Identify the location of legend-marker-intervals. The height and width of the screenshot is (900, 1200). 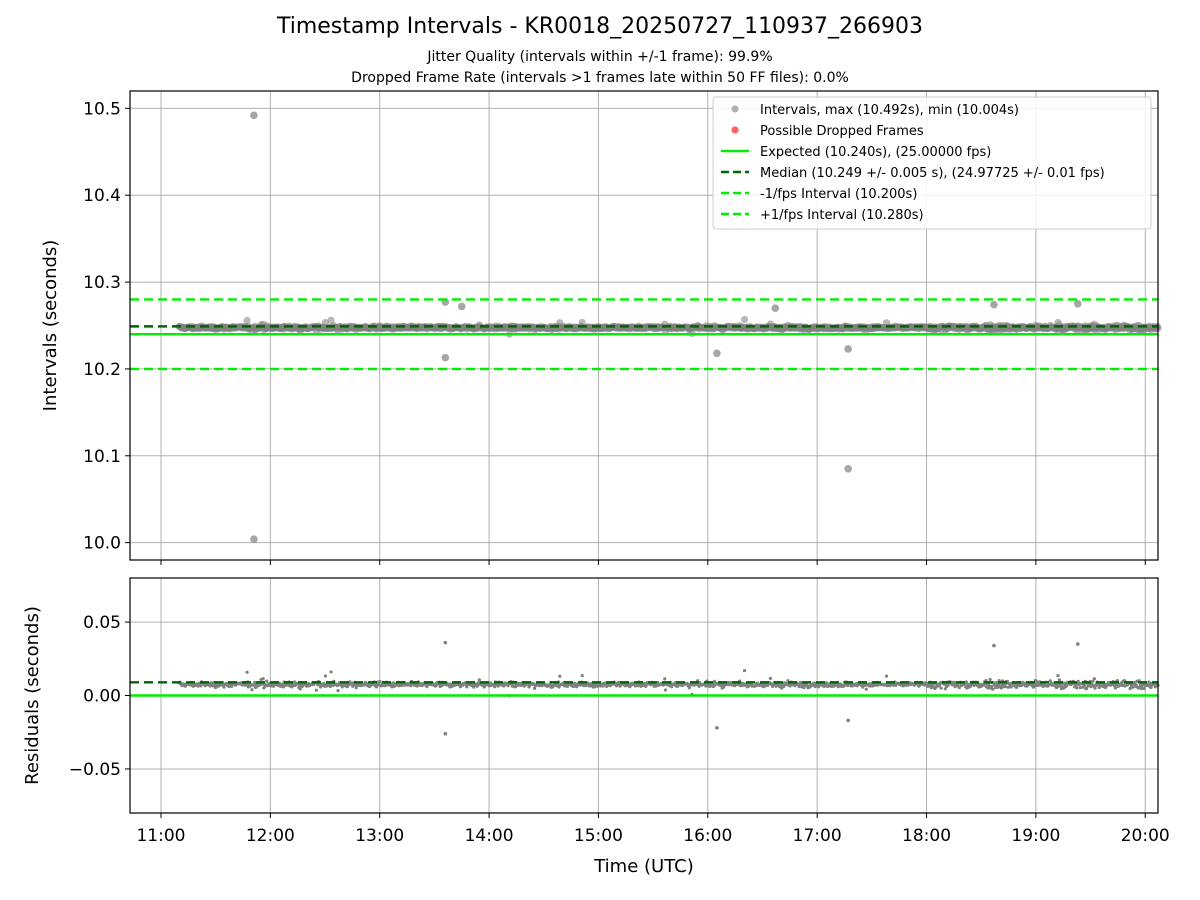
(735, 109).